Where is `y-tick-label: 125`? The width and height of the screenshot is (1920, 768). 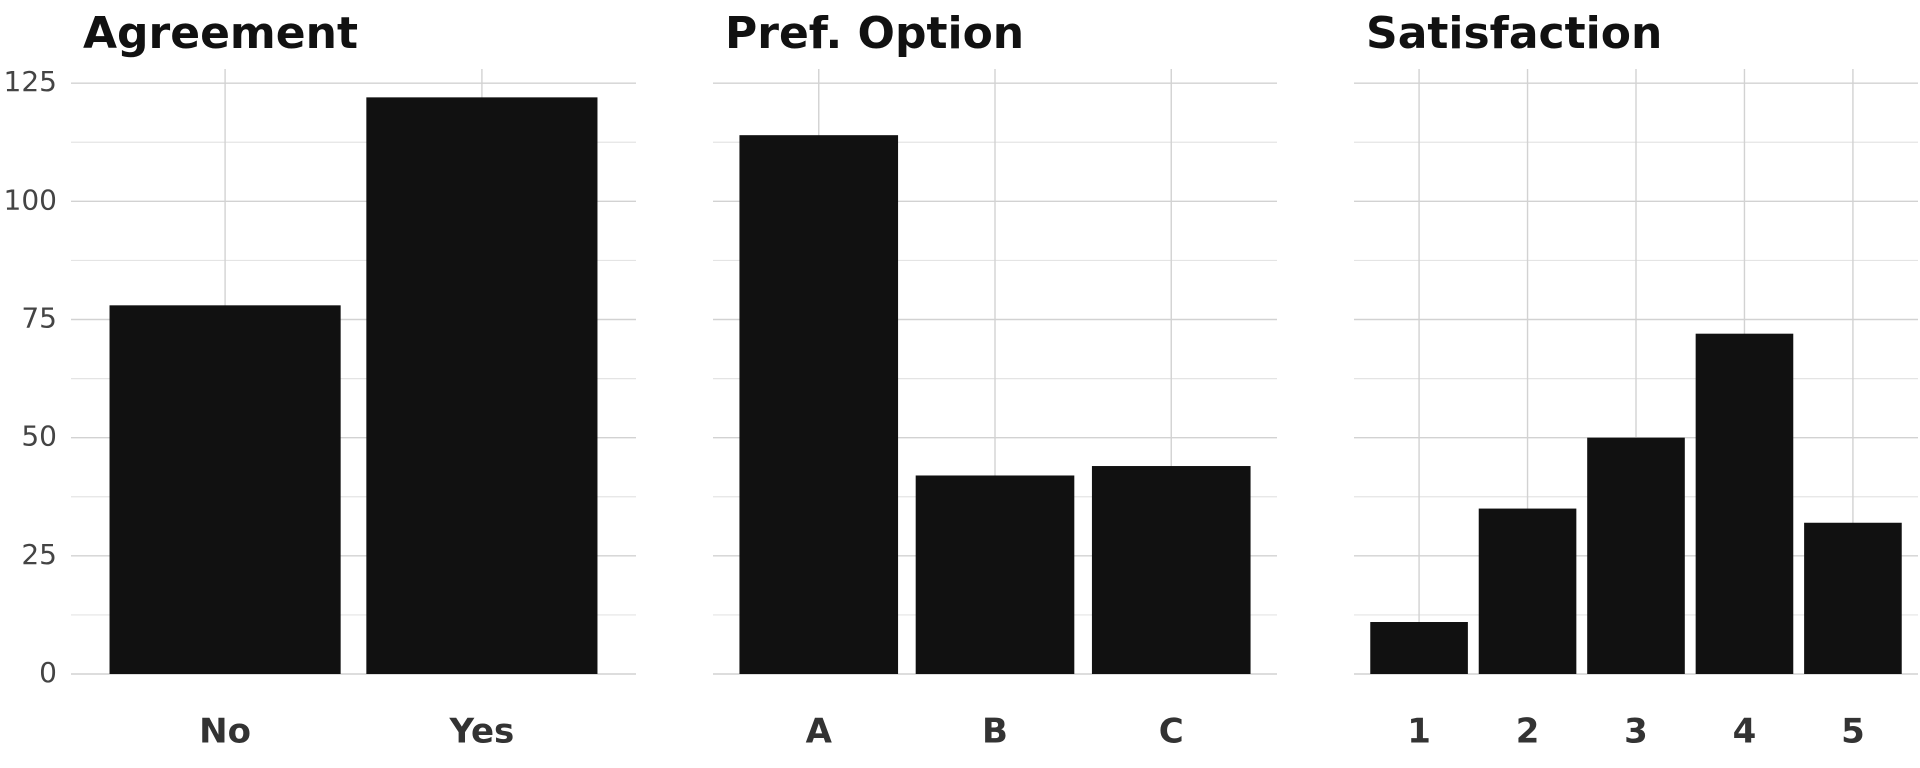 y-tick-label: 125 is located at coordinates (30, 81).